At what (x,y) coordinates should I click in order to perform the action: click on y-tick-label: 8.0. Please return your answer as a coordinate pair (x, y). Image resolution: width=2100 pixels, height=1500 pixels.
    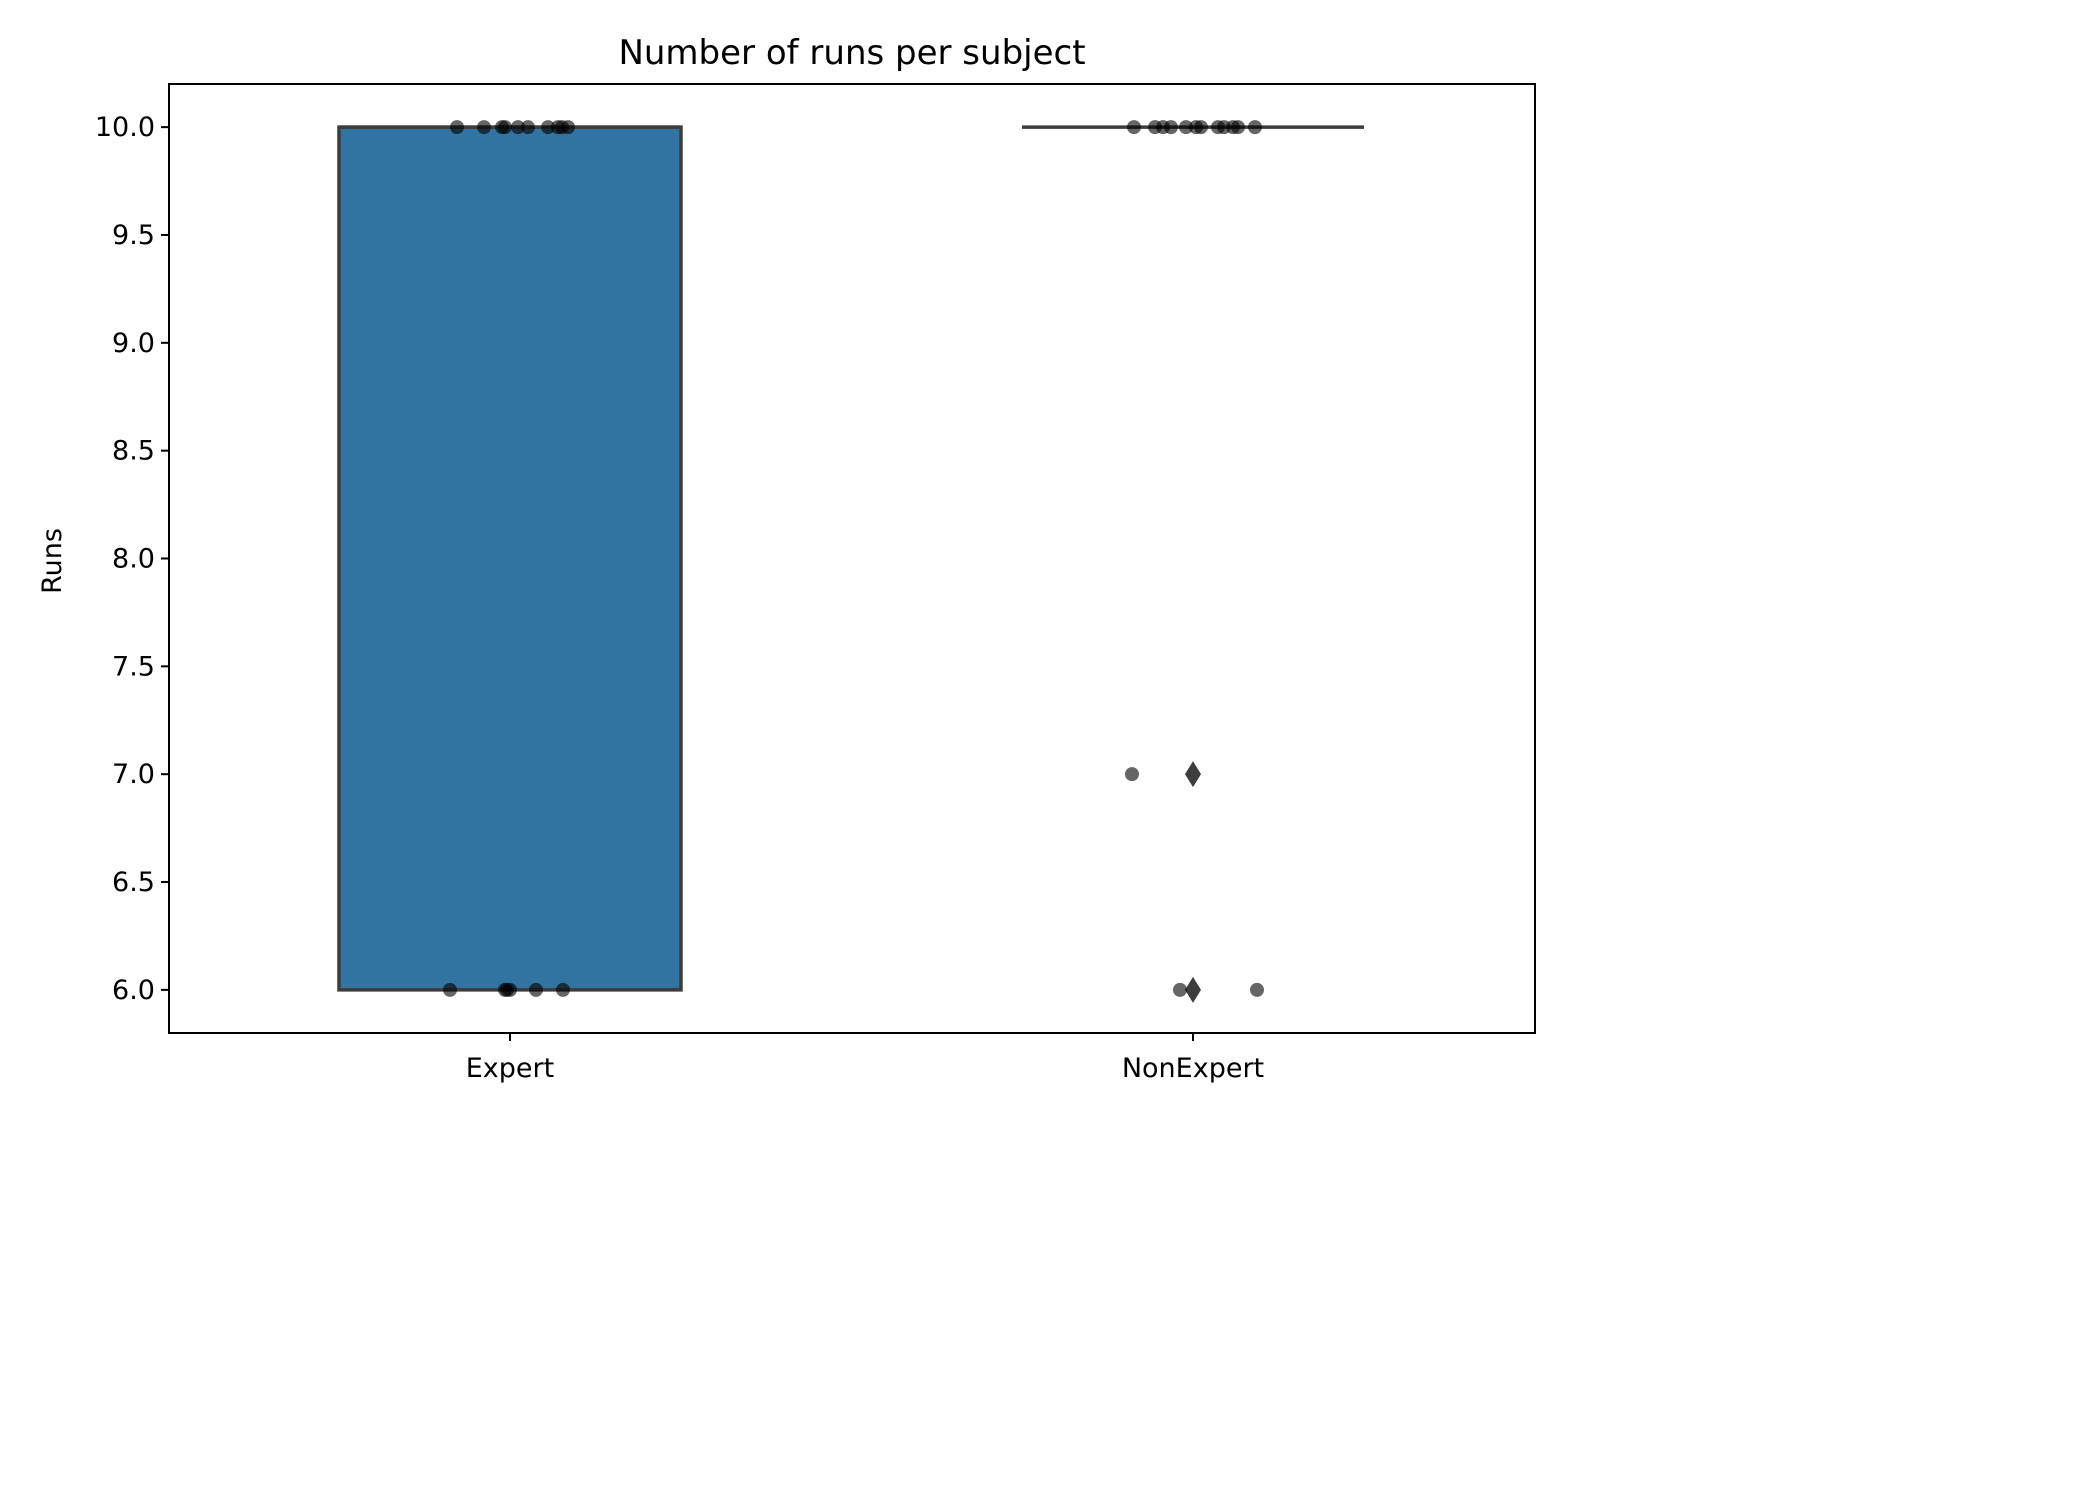
    Looking at the image, I should click on (133, 559).